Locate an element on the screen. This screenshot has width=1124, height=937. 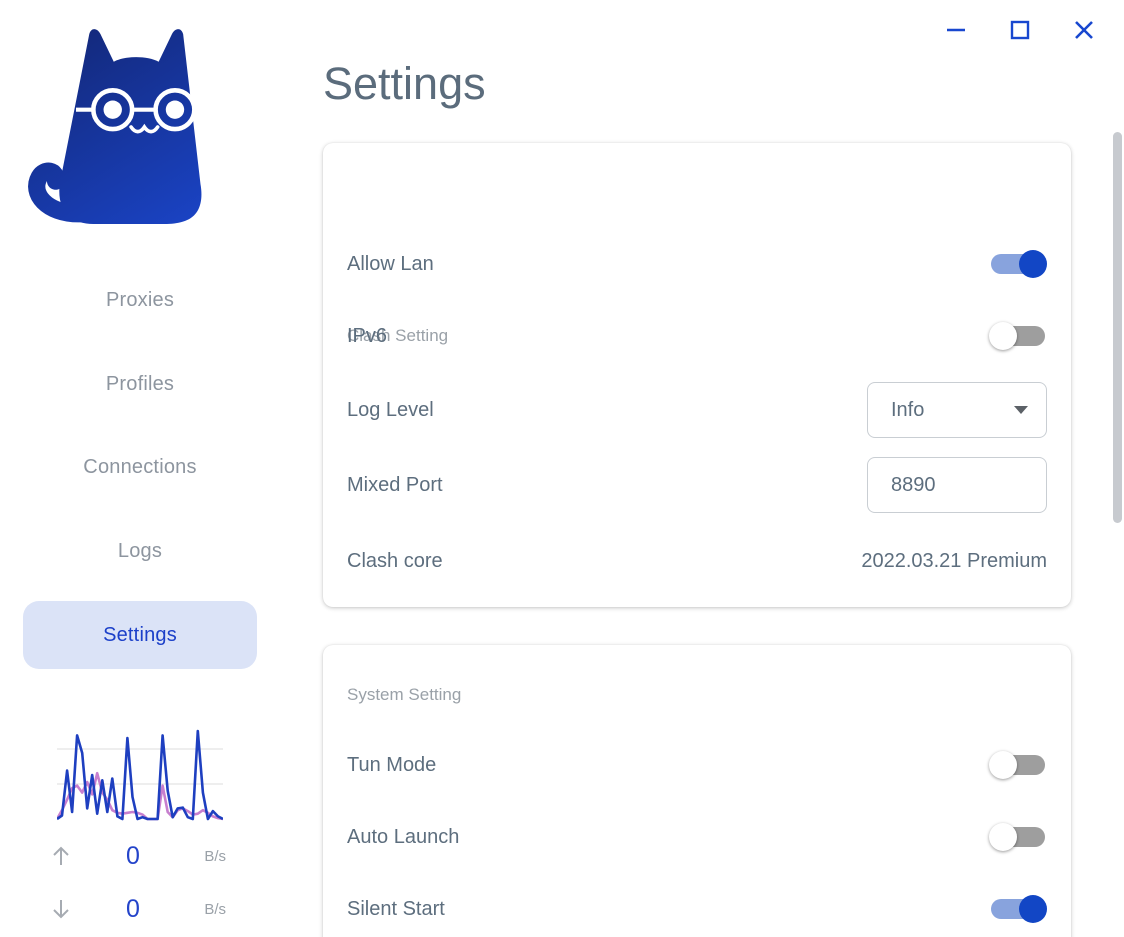
download-line is located at coordinates (140, 775).